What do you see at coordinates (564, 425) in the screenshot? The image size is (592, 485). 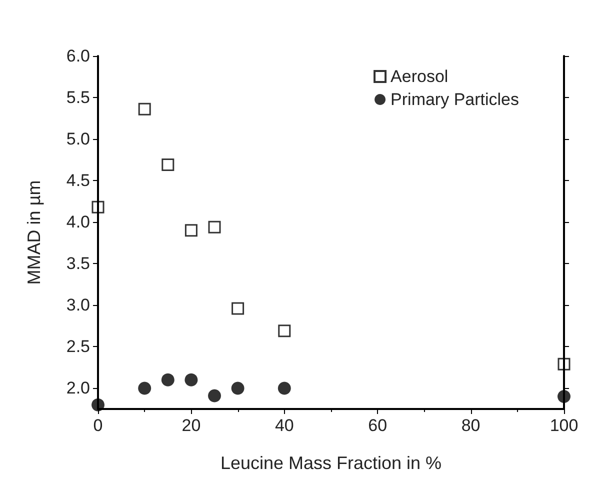 I see `x-tick-label: 100` at bounding box center [564, 425].